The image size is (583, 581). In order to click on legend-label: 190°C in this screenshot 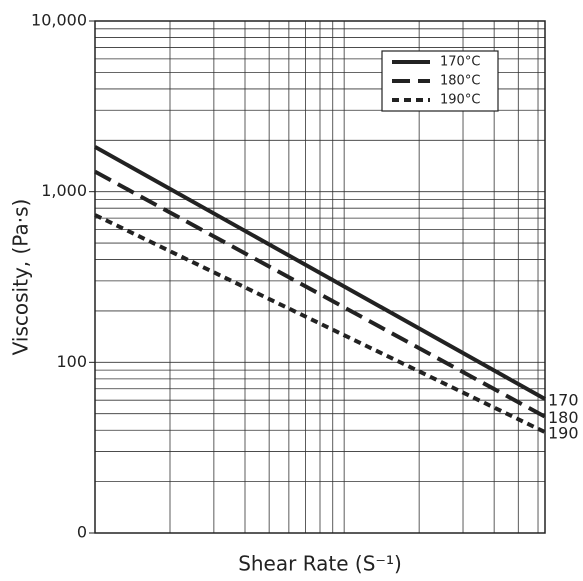, I will do `click(460, 100)`.